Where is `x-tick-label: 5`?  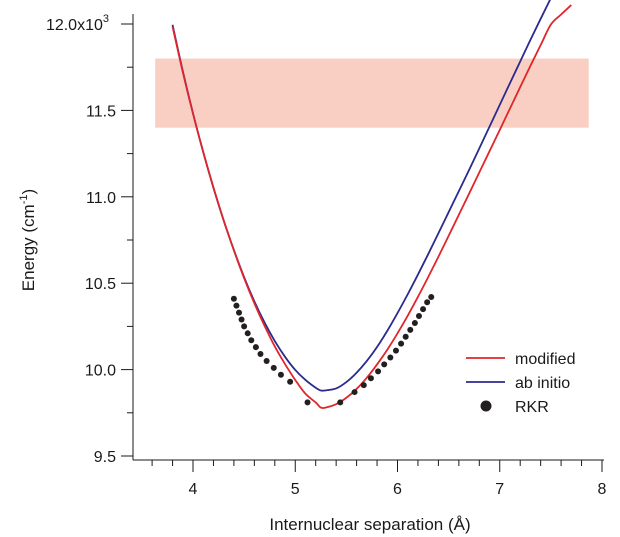
x-tick-label: 5 is located at coordinates (295, 489).